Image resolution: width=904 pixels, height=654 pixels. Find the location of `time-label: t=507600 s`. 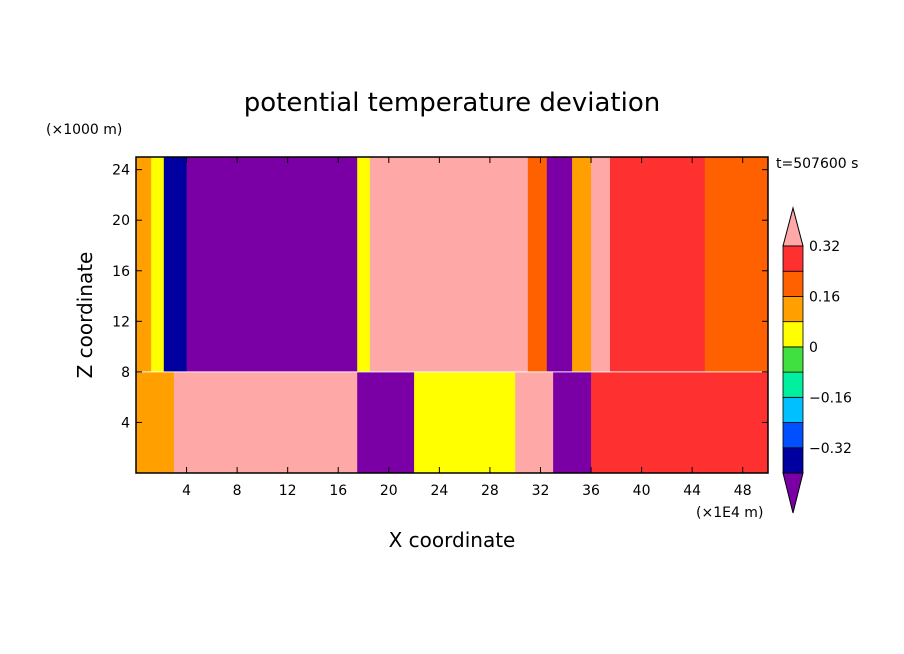

time-label: t=507600 s is located at coordinates (817, 164).